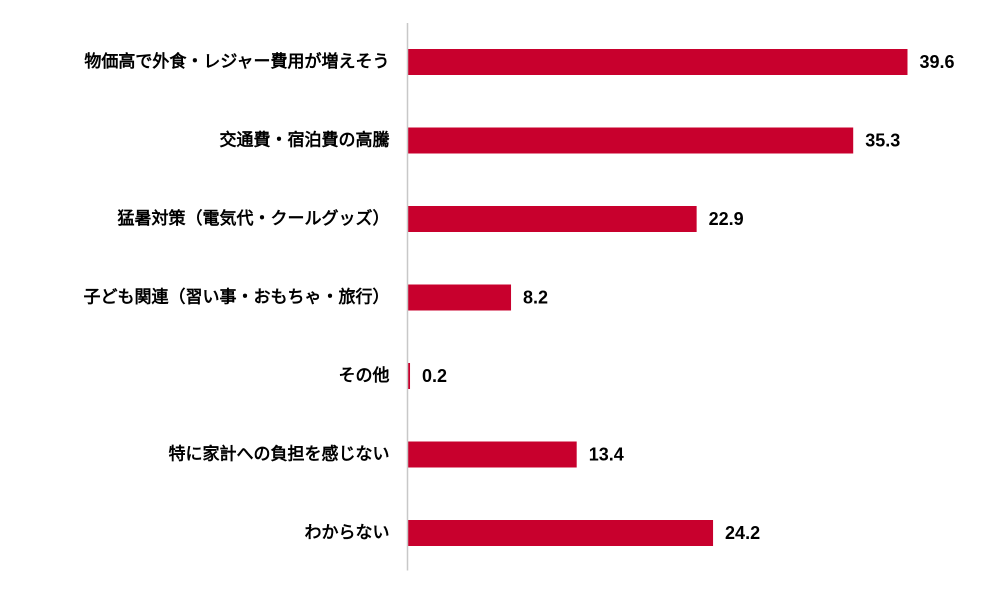  What do you see at coordinates (606, 455) in the screenshot?
I see `value-label-5: 13.4` at bounding box center [606, 455].